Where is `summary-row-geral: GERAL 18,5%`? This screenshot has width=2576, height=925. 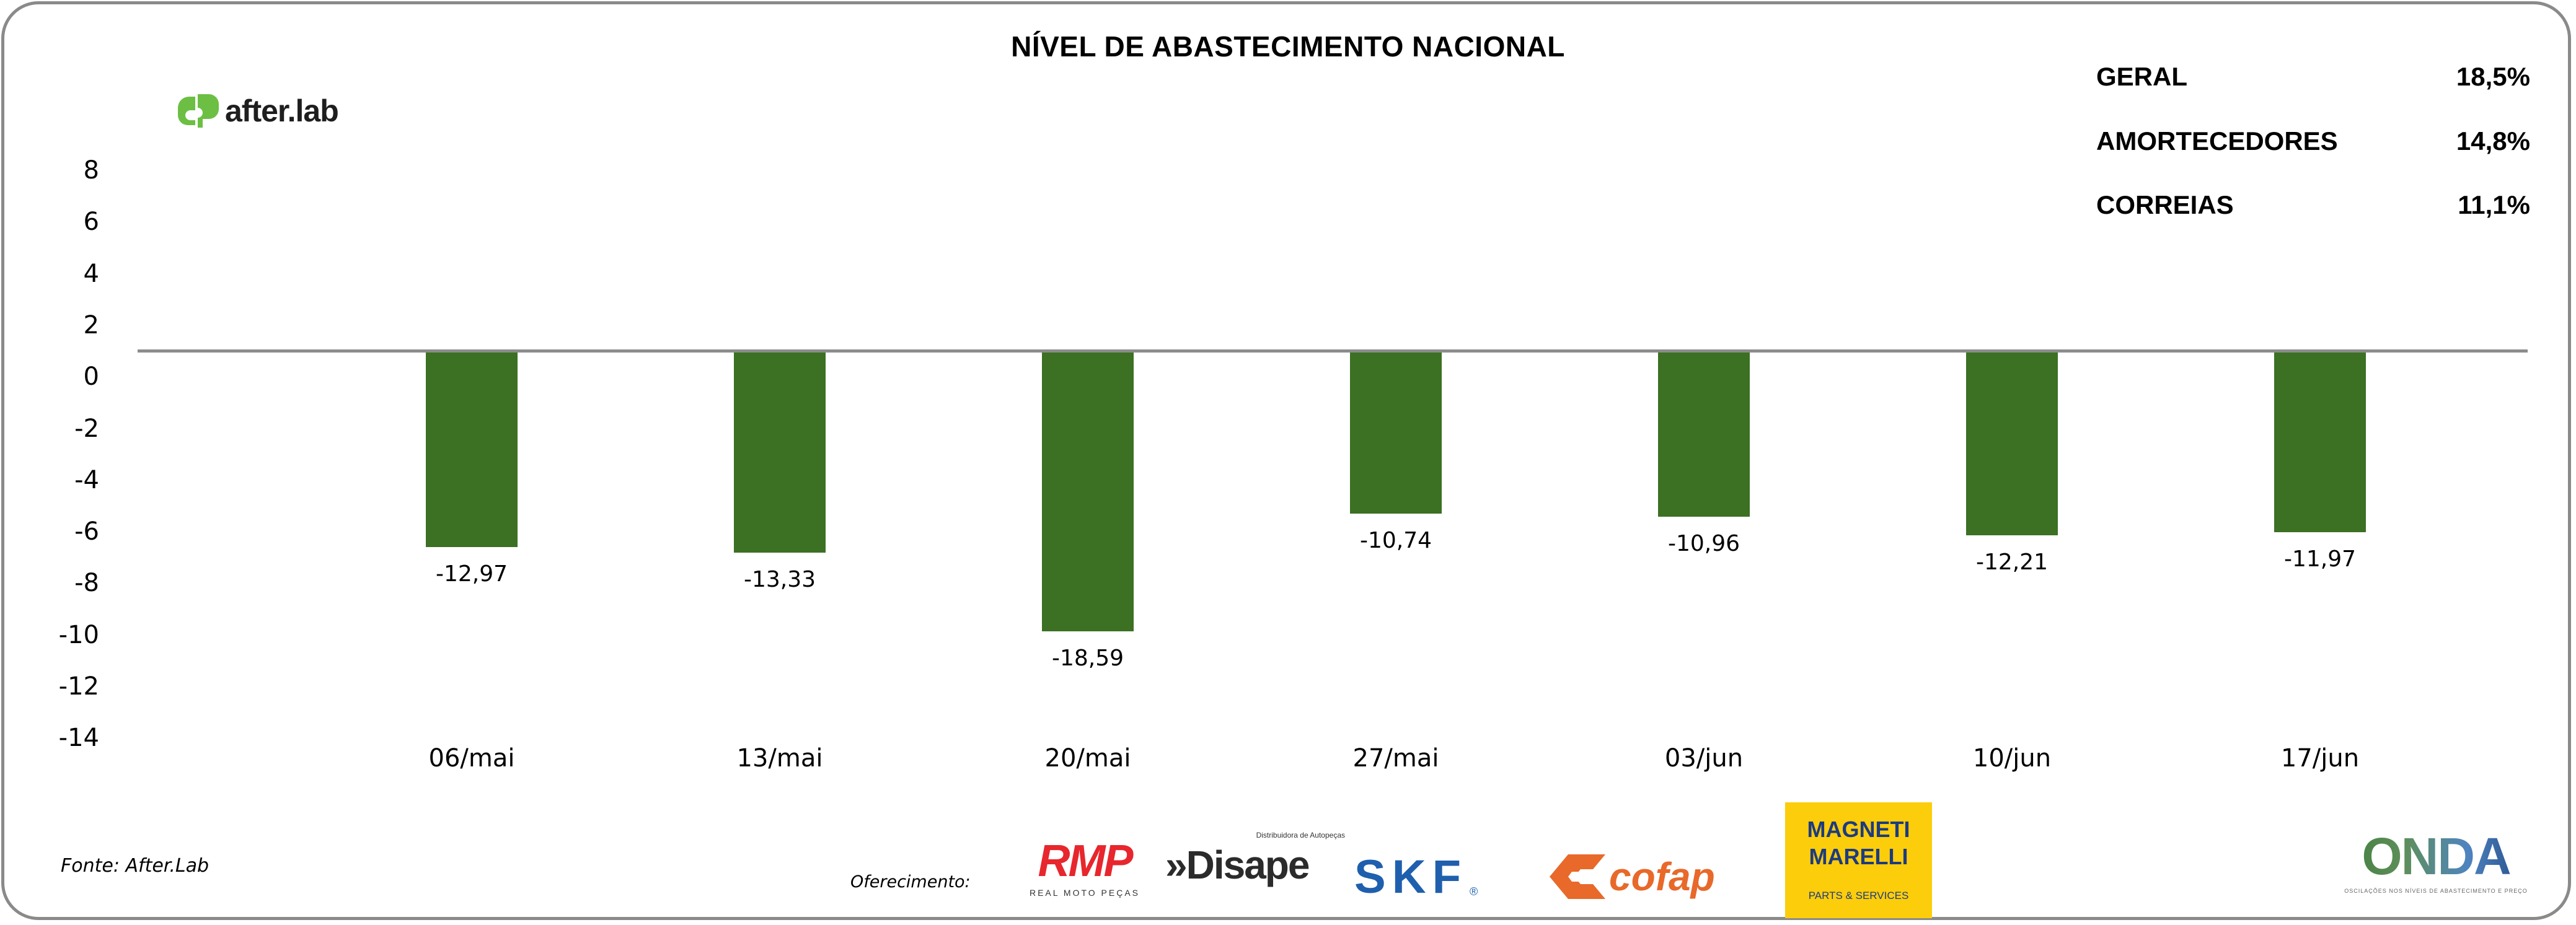
summary-row-geral: GERAL 18,5% is located at coordinates (2313, 80).